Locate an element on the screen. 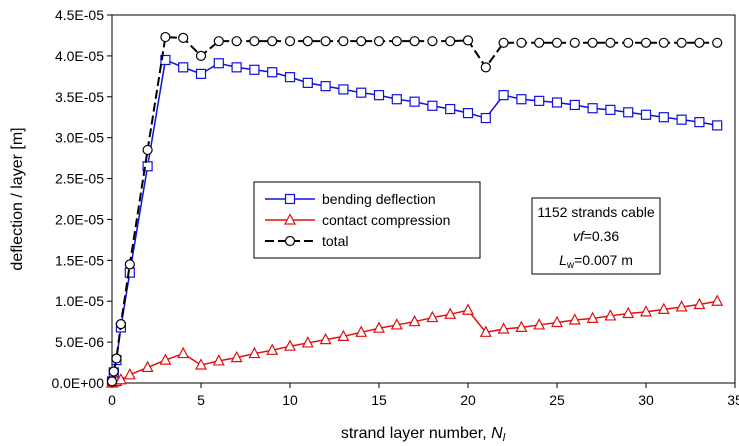  x-axis-label-var: N is located at coordinates (497, 433).